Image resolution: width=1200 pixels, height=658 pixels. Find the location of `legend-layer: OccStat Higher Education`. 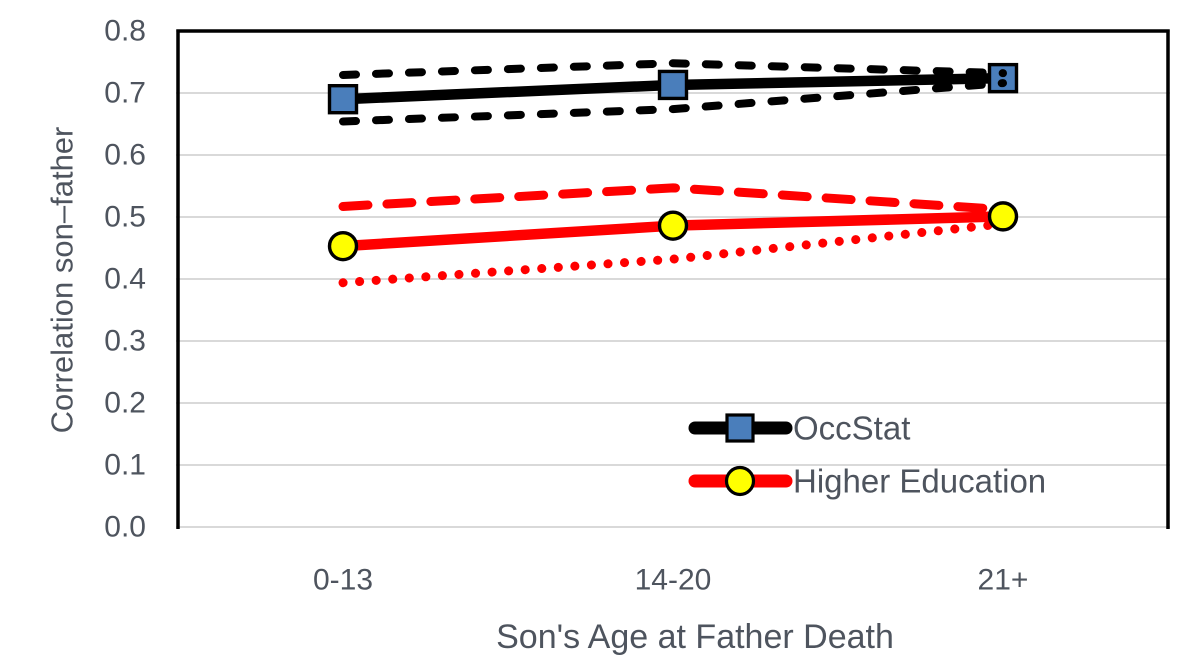

legend-layer: OccStat Higher Education is located at coordinates (867, 455).